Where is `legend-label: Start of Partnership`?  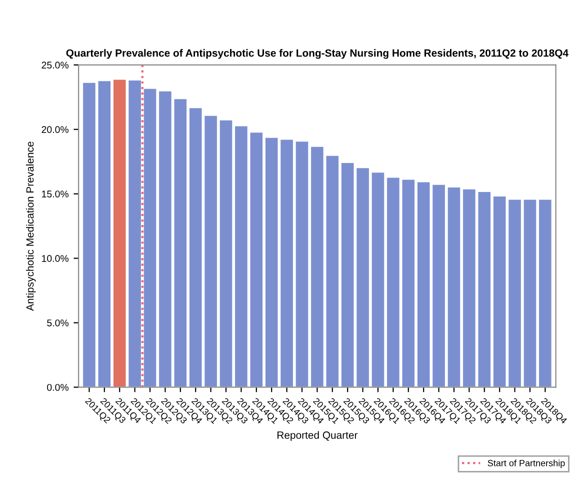 legend-label: Start of Partnership is located at coordinates (526, 464).